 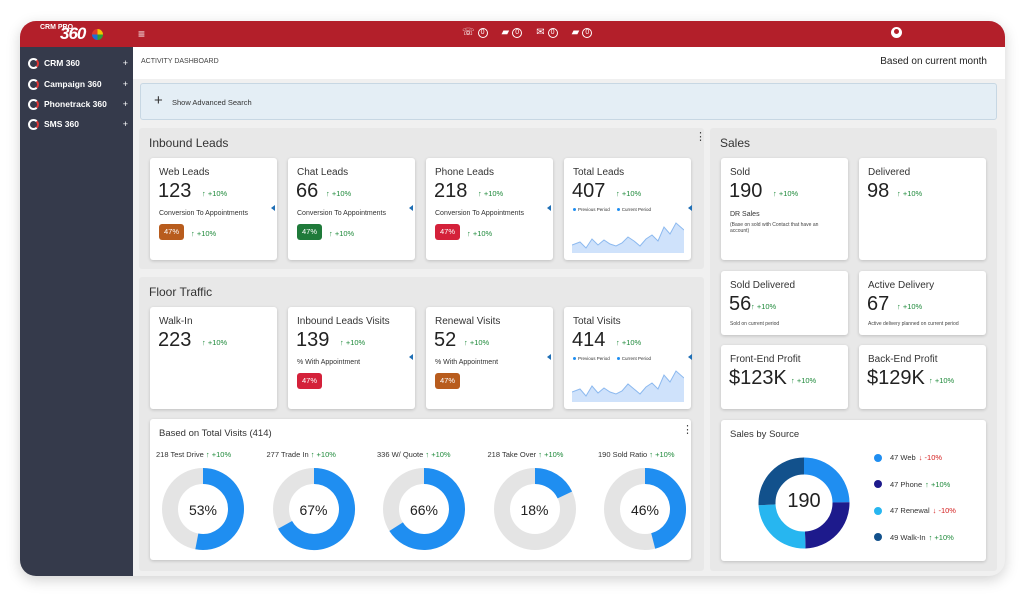 What do you see at coordinates (599, 172) in the screenshot?
I see `card-title: Total Leads` at bounding box center [599, 172].